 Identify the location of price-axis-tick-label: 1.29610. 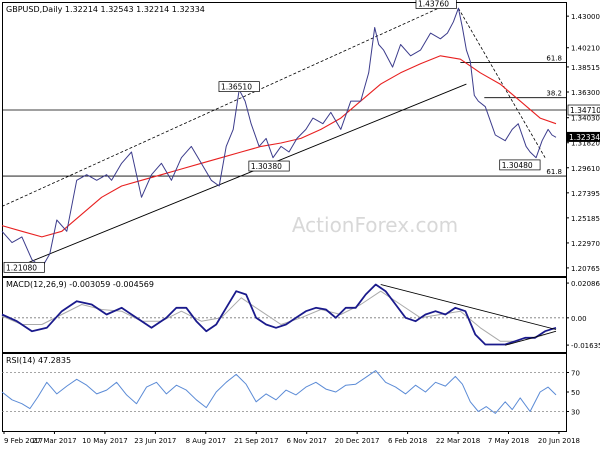
(585, 169).